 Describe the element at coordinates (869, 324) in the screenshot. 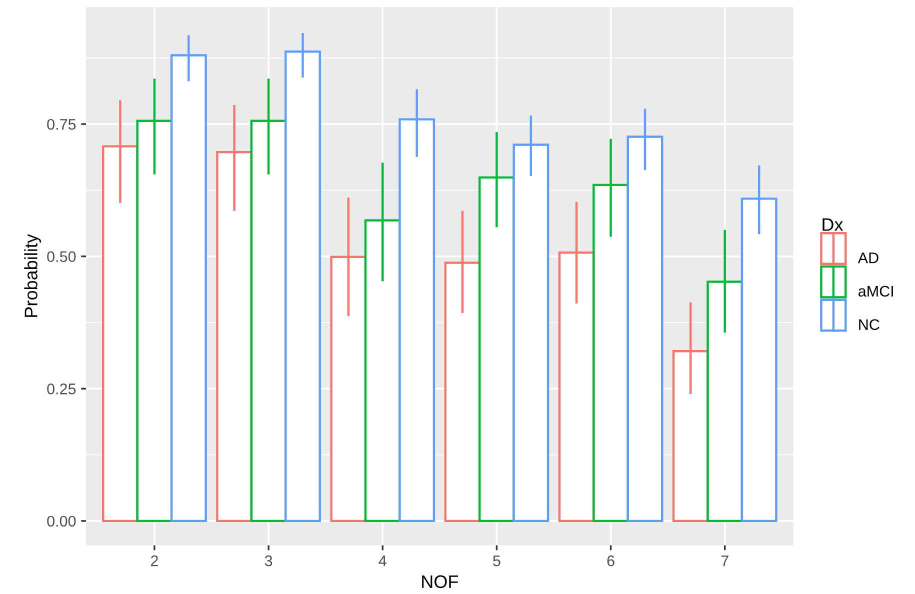

I see `legend-label: NC` at that location.